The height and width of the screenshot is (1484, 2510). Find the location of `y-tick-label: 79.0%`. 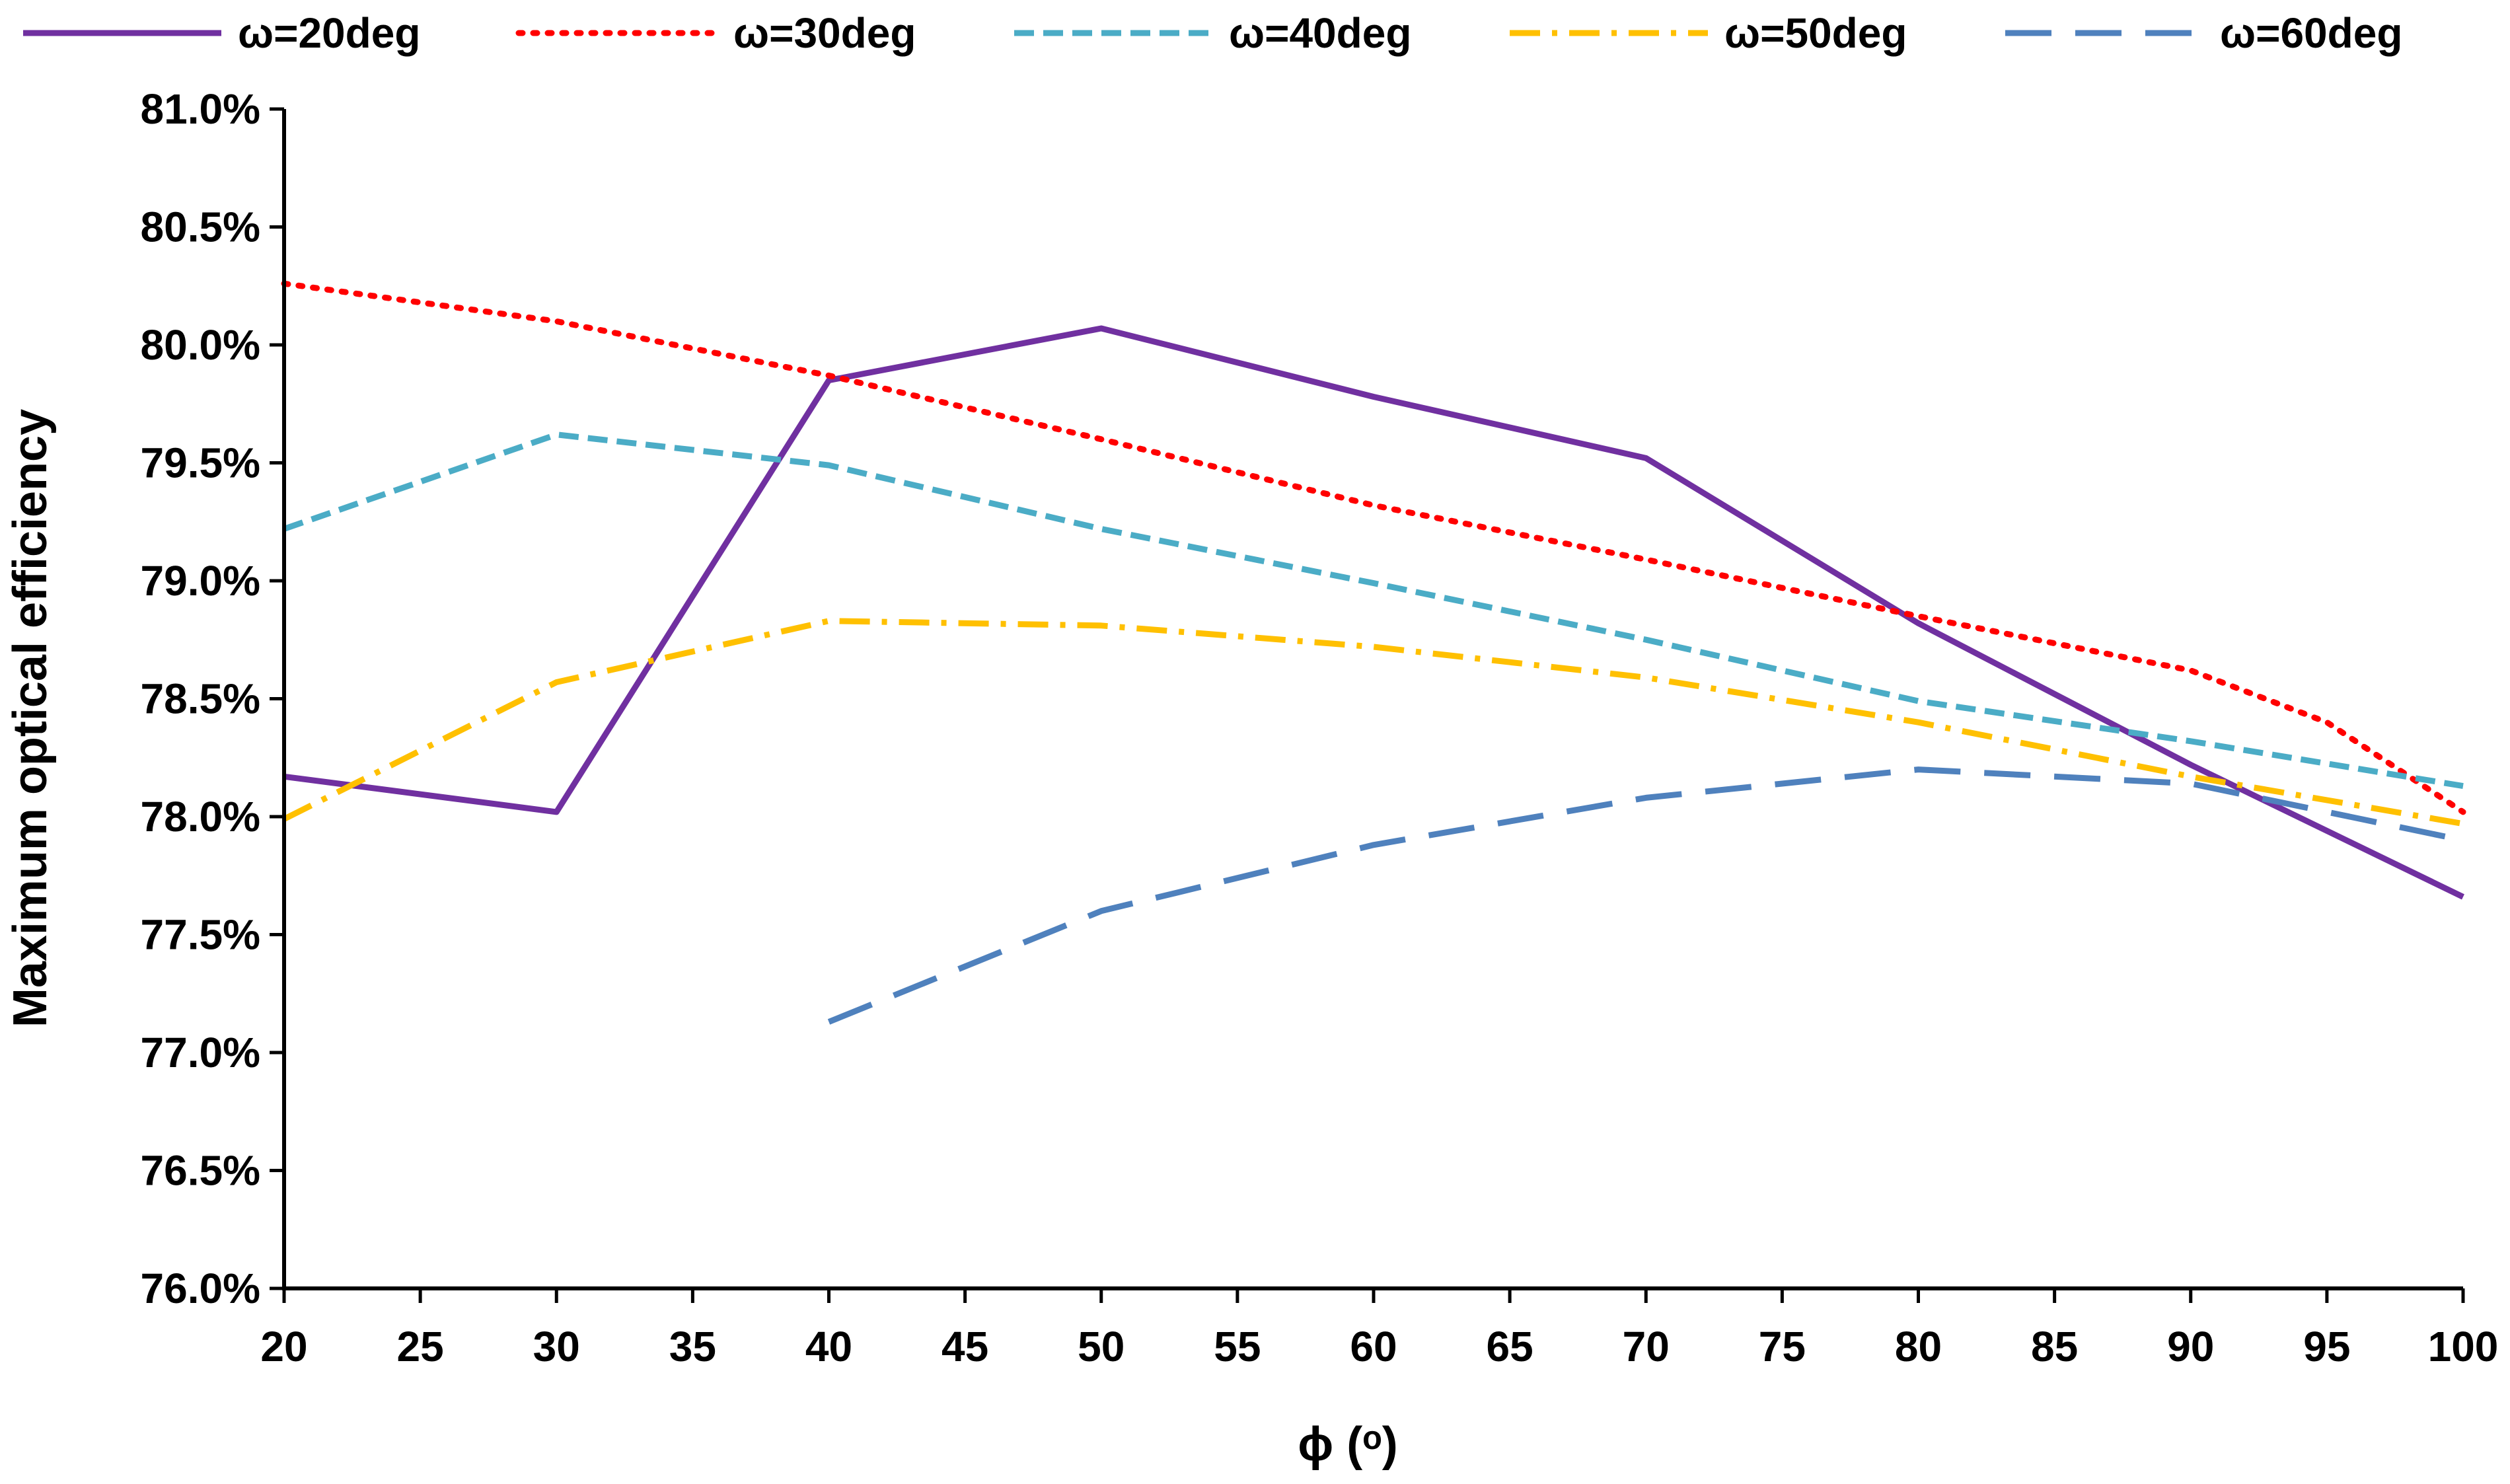

y-tick-label: 79.0% is located at coordinates (200, 581).